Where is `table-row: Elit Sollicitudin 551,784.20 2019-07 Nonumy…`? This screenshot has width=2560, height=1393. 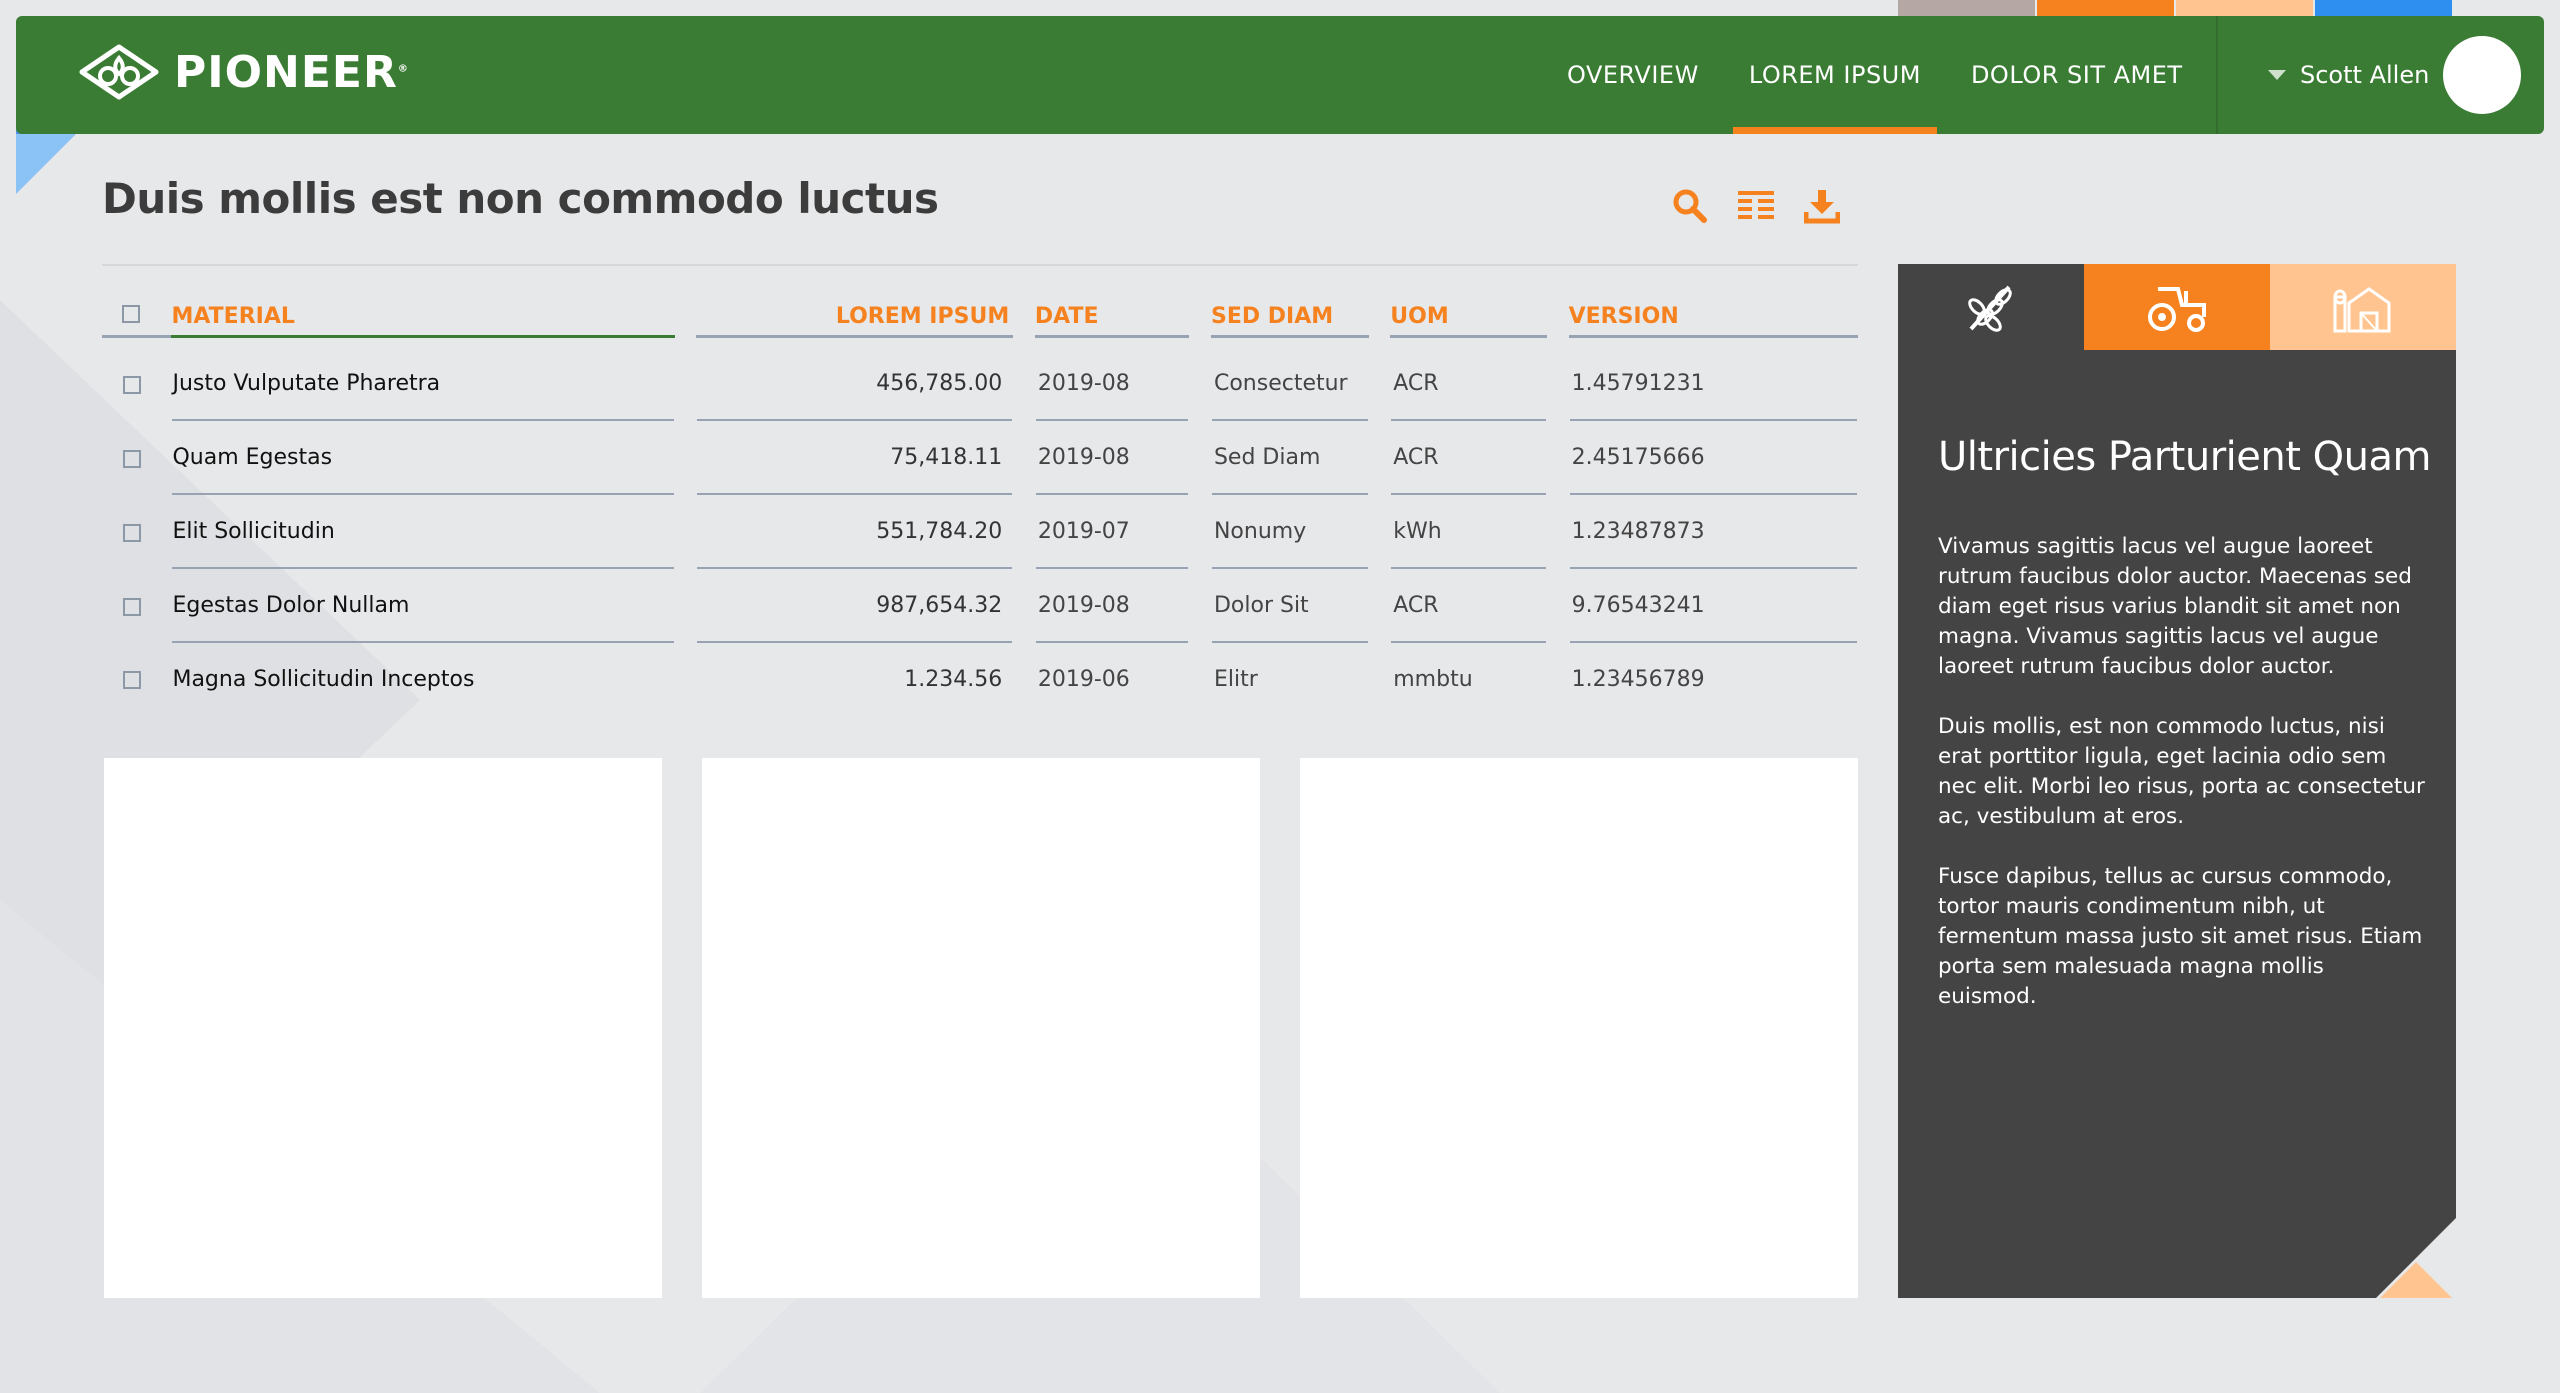 table-row: Elit Sollicitudin 551,784.20 2019-07 Nonumy… is located at coordinates (980, 533).